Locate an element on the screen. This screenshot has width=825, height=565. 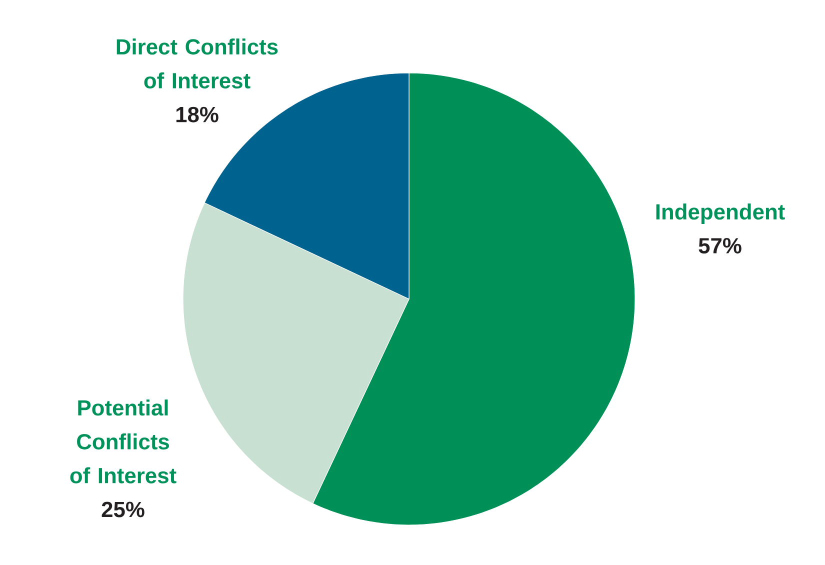
data-label: 57% is located at coordinates (720, 246).